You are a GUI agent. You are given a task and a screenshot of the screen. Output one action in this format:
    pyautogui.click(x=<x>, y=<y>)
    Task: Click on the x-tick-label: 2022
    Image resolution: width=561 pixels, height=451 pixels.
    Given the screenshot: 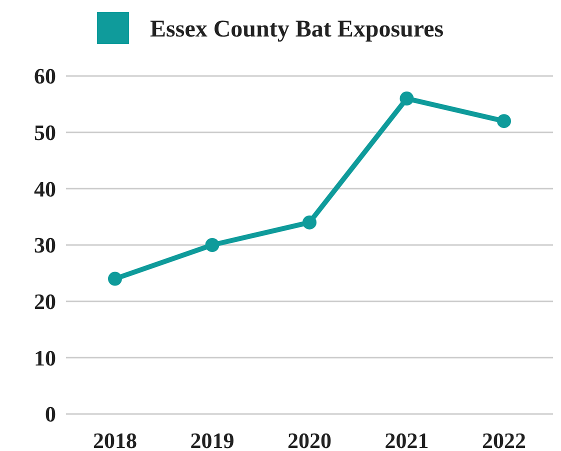 What is the action you would take?
    pyautogui.click(x=504, y=439)
    